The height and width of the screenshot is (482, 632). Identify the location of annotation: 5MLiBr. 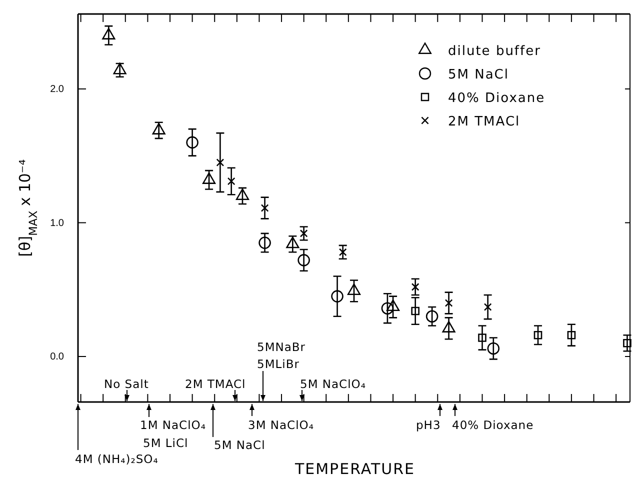
(278, 364).